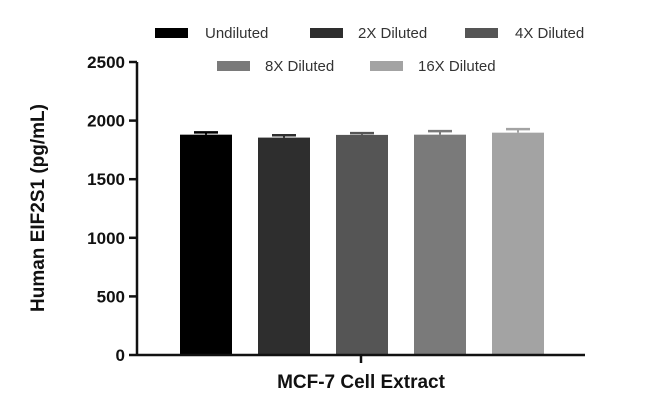  Describe the element at coordinates (299, 66) in the screenshot. I see `legend-label: 8X Diluted` at that location.